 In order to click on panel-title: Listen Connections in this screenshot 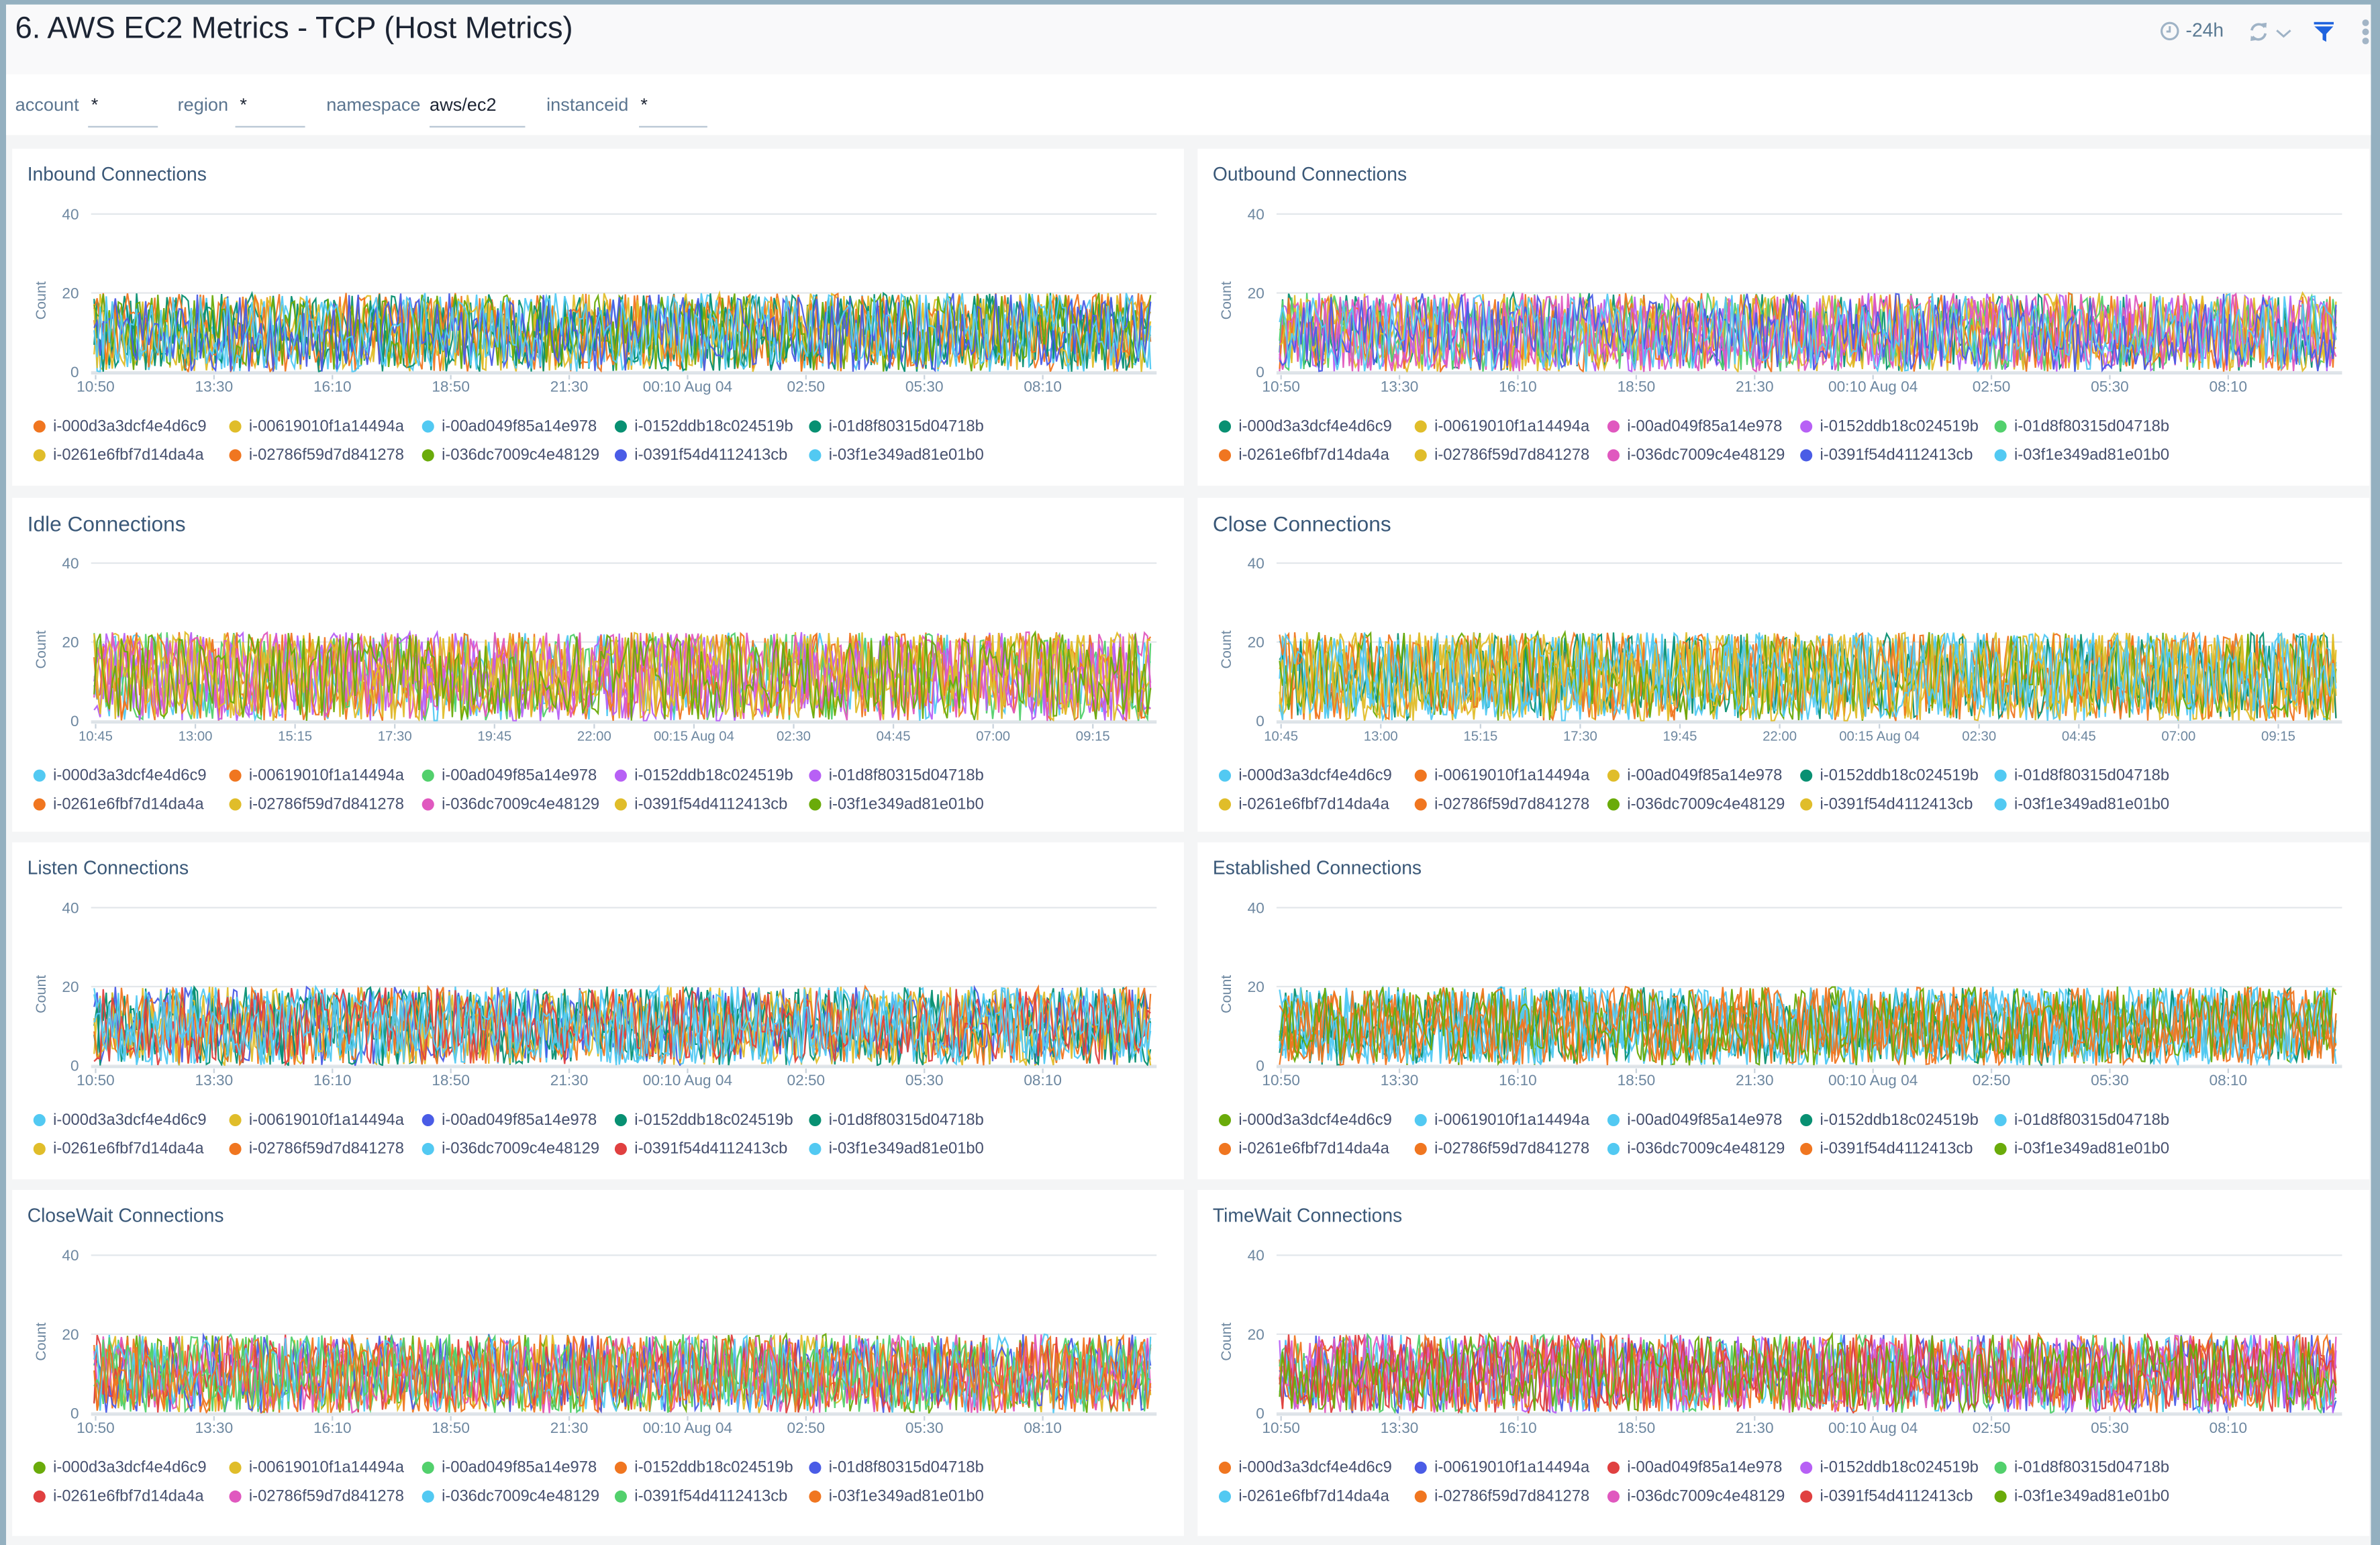, I will do `click(108, 868)`.